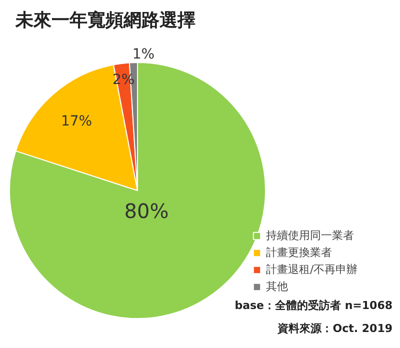  I want to click on data-label: 17%, so click(76, 121).